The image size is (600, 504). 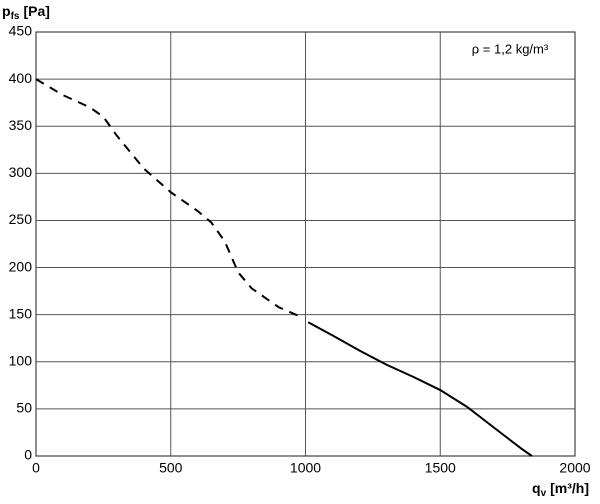 I want to click on x-unit: [m³/h], so click(x=569, y=488).